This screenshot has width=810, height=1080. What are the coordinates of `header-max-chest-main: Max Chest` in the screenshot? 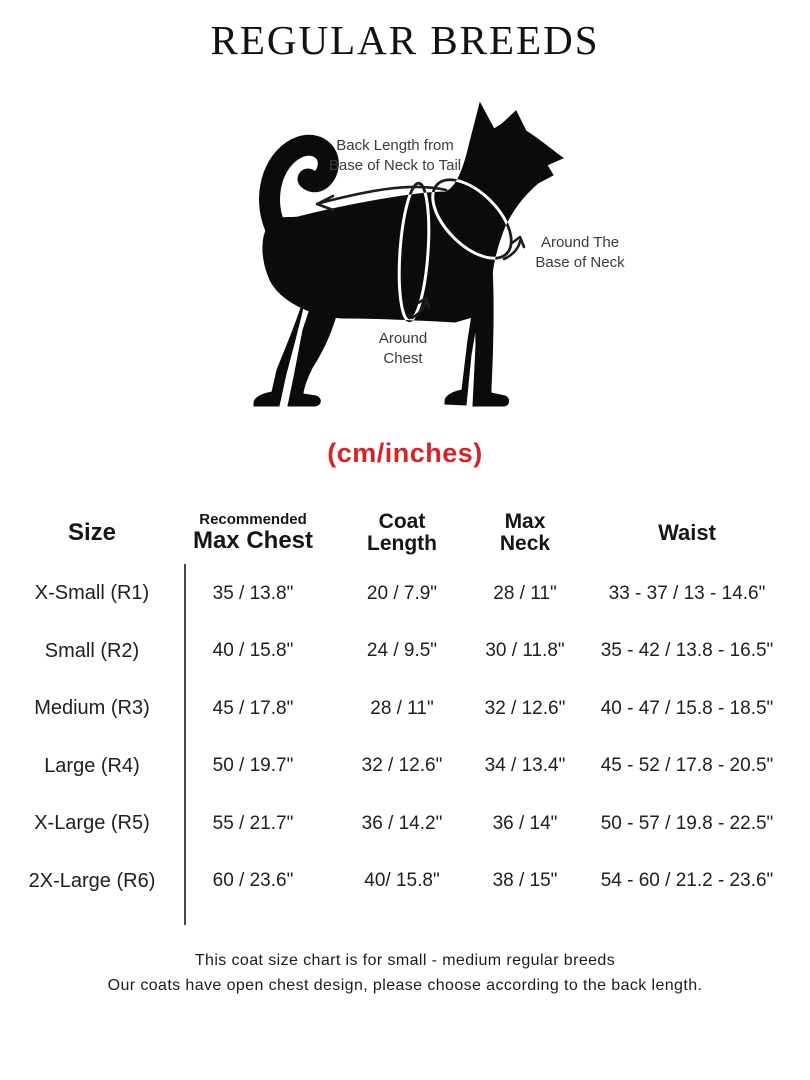 It's located at (253, 540).